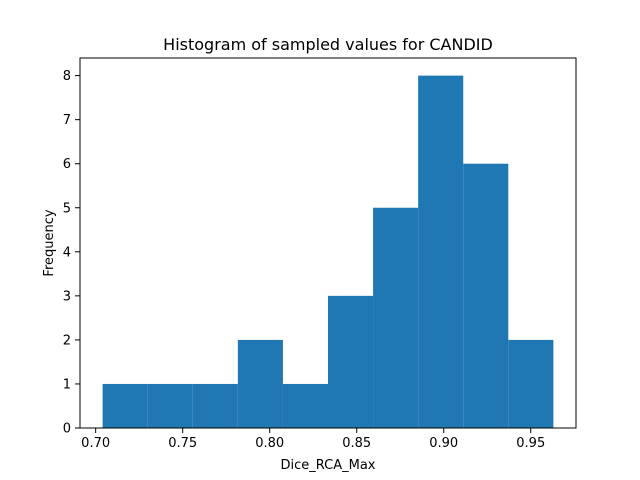  I want to click on x-tick-label: 0.80, so click(269, 443).